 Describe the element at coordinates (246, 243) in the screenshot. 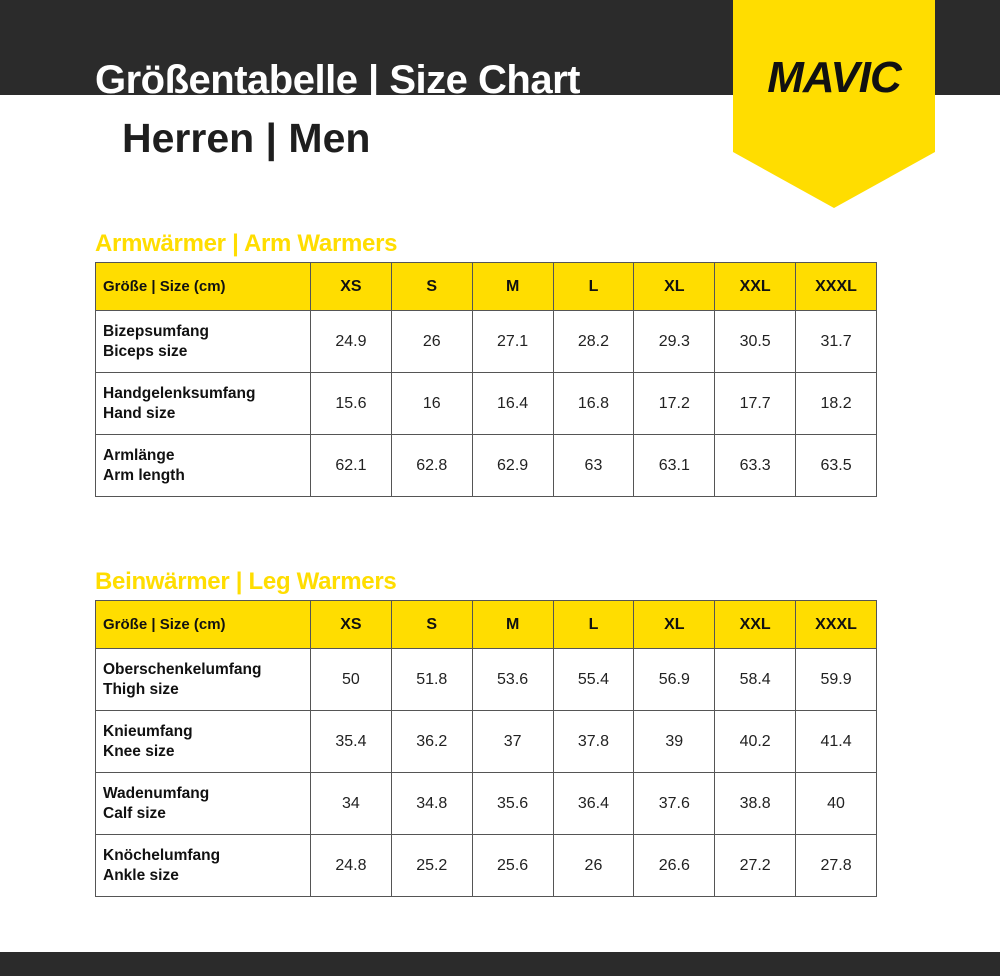

I see `arm-warmers-title: Armwärmer | Arm Warmers` at that location.